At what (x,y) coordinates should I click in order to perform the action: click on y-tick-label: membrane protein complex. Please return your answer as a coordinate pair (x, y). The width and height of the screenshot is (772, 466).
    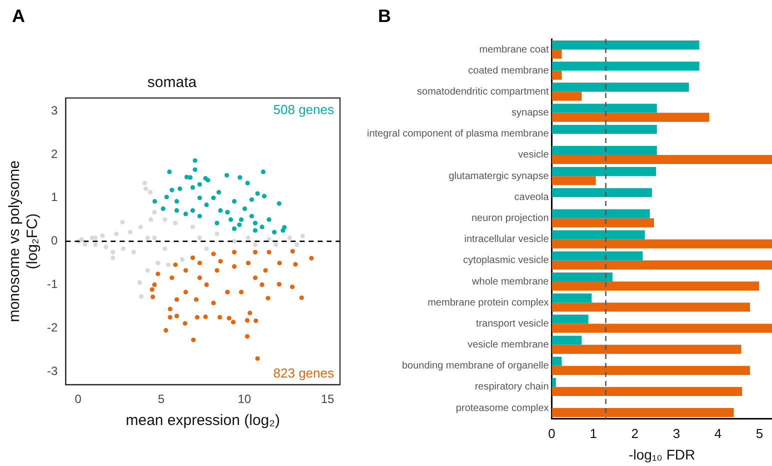
    Looking at the image, I should click on (488, 302).